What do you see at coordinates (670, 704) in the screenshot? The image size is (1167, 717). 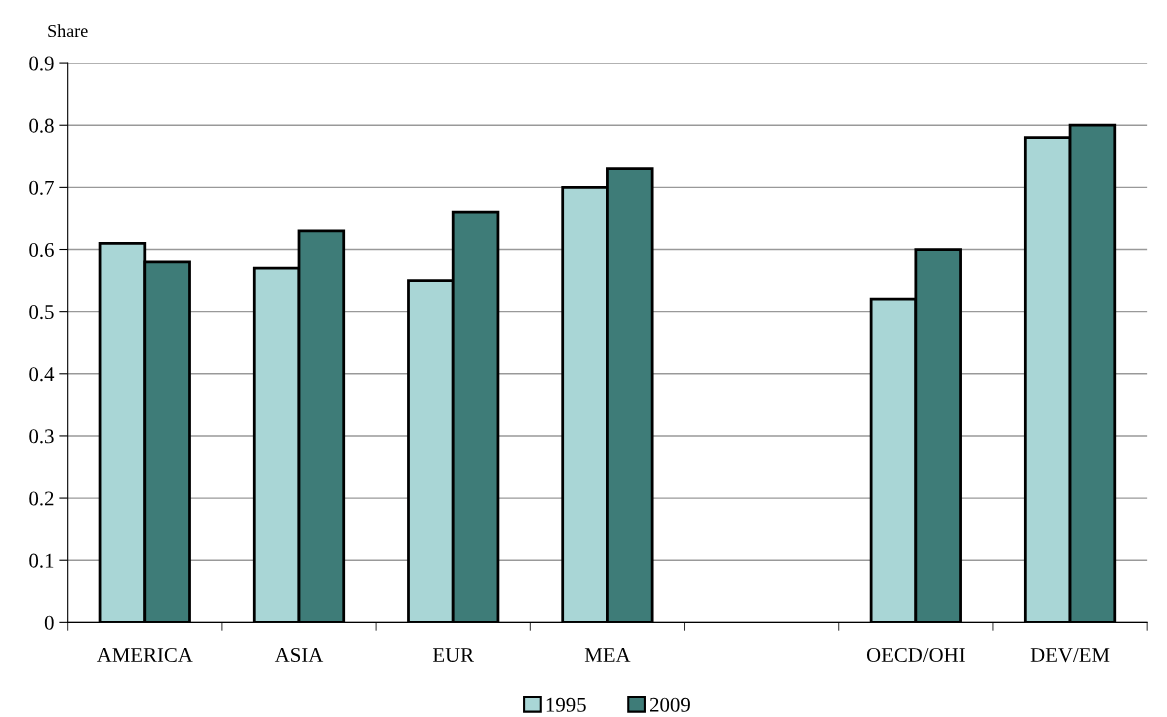 I see `legend-label: 2009` at bounding box center [670, 704].